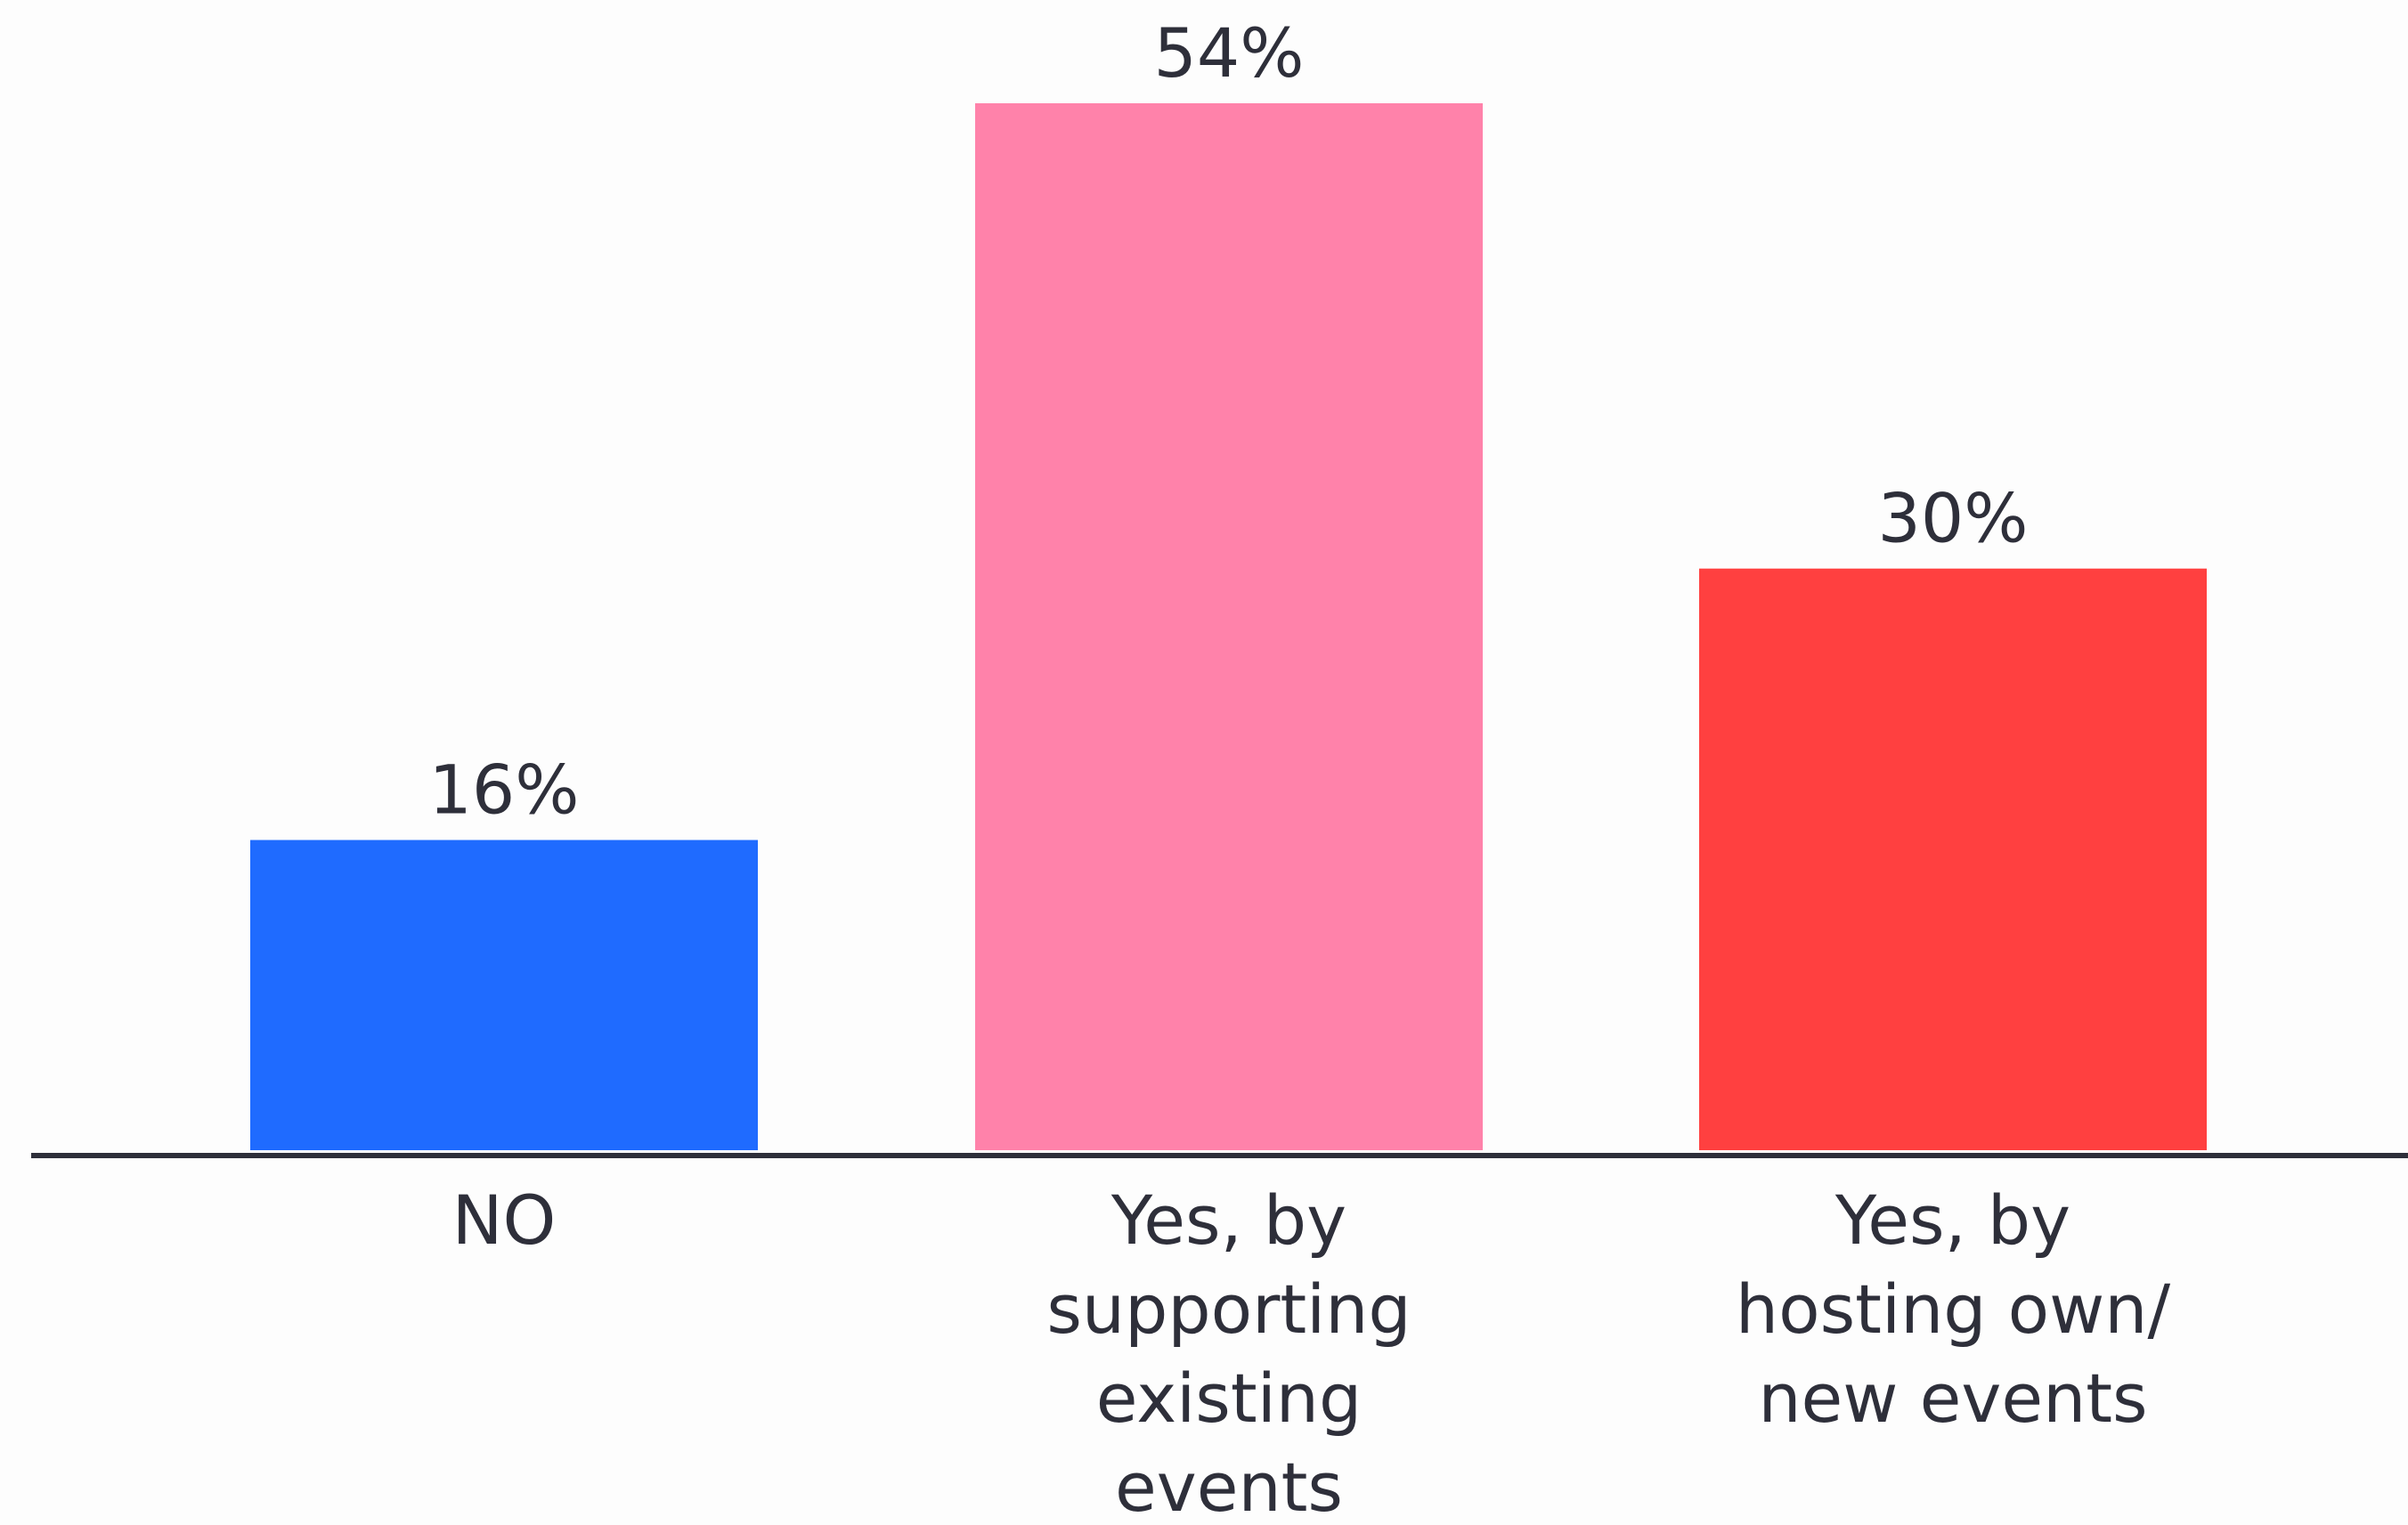 Image resolution: width=2408 pixels, height=1525 pixels. What do you see at coordinates (1953, 518) in the screenshot?
I see `value-label-3: 30%` at bounding box center [1953, 518].